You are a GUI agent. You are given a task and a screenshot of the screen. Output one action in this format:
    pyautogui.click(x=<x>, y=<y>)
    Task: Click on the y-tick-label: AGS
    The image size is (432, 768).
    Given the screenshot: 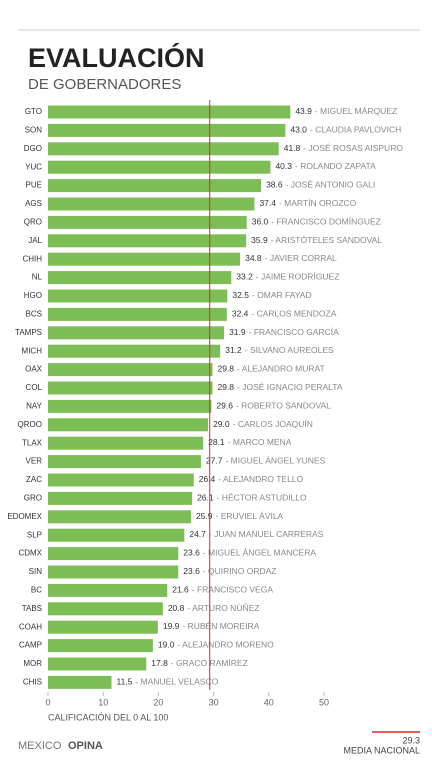 What is the action you would take?
    pyautogui.click(x=33, y=203)
    